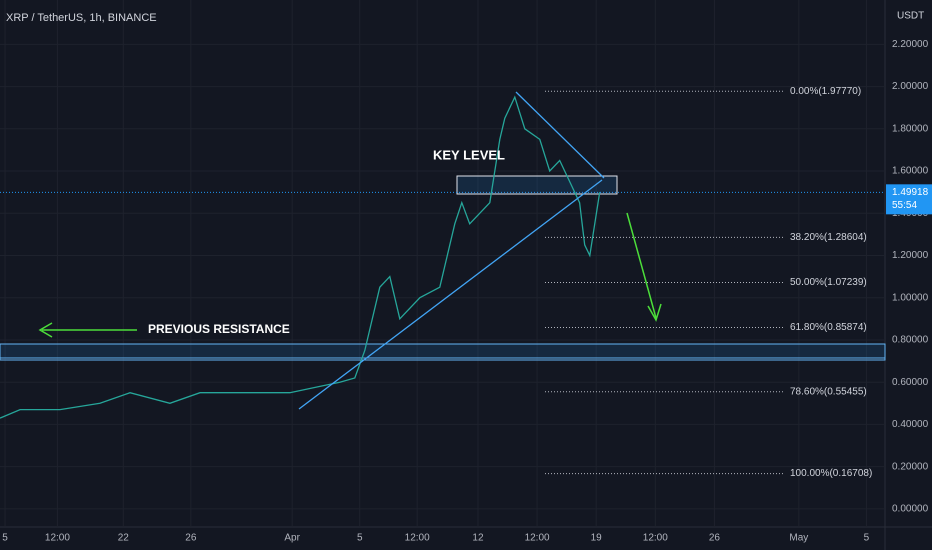 The image size is (932, 550). What do you see at coordinates (478, 538) in the screenshot?
I see `x-tick-label: 12` at bounding box center [478, 538].